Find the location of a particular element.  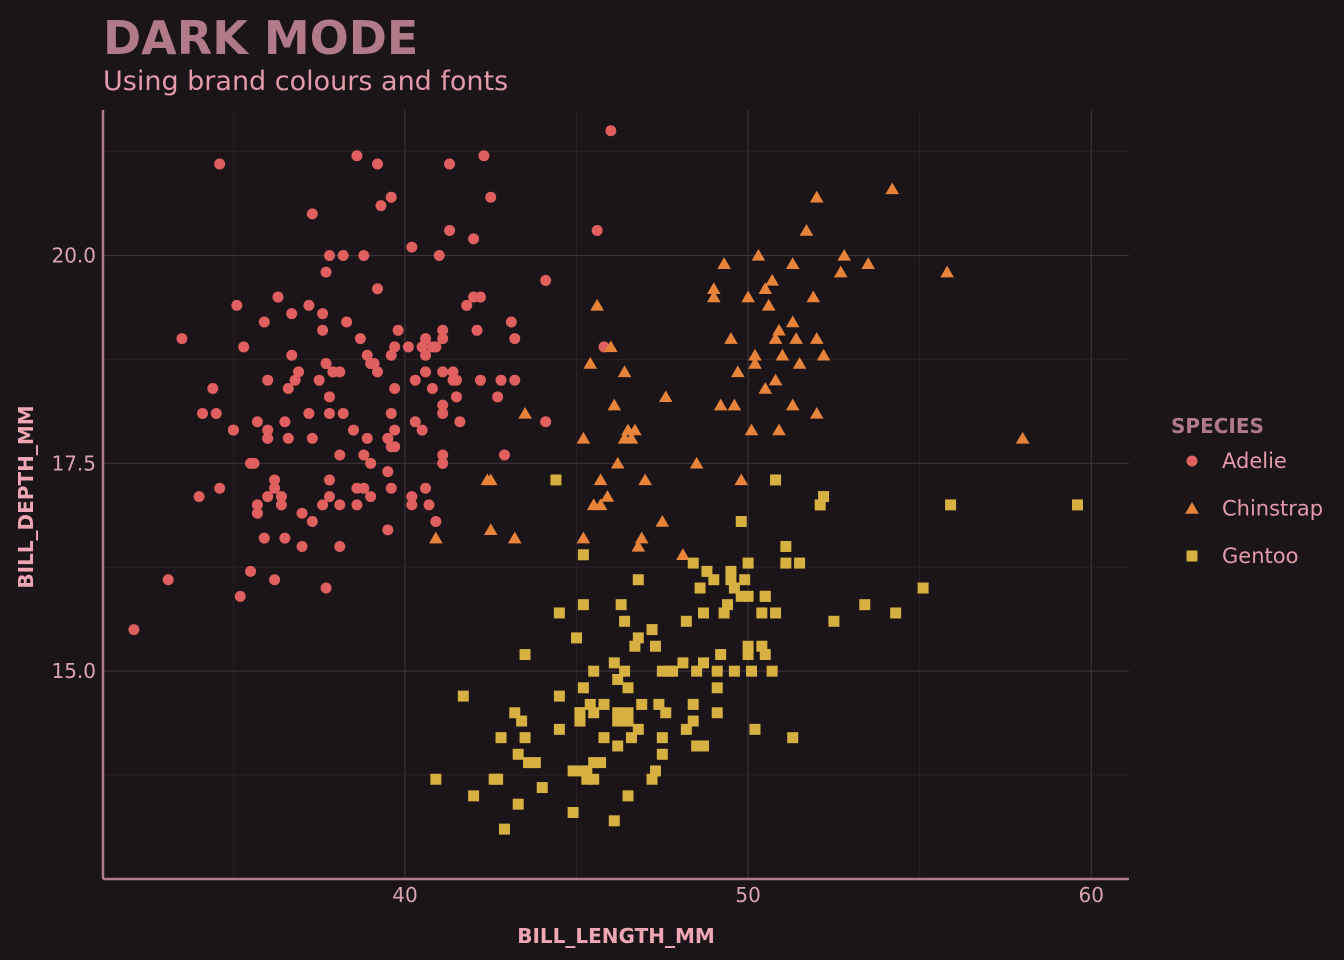

legend-title: SPECIES is located at coordinates (1217, 426).